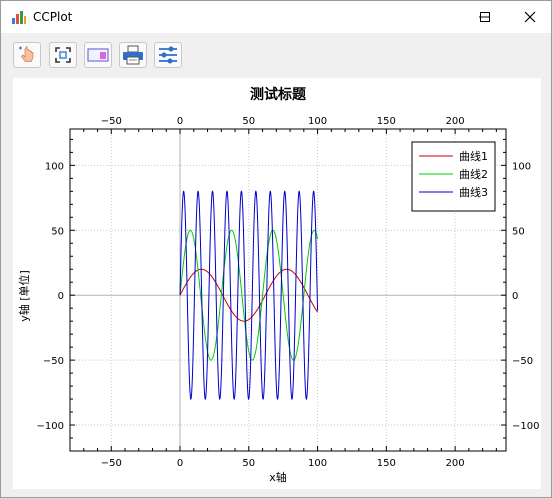 The width and height of the screenshot is (553, 499). What do you see at coordinates (455, 463) in the screenshot?
I see `x-tick-label-bottom: 200` at bounding box center [455, 463].